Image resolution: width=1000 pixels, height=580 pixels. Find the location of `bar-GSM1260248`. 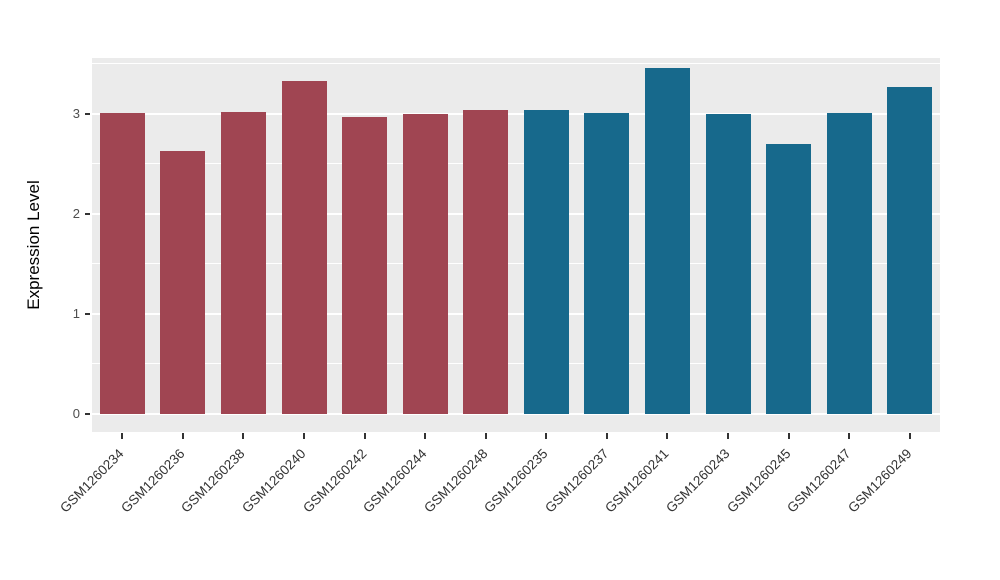

bar-GSM1260248 is located at coordinates (486, 262).